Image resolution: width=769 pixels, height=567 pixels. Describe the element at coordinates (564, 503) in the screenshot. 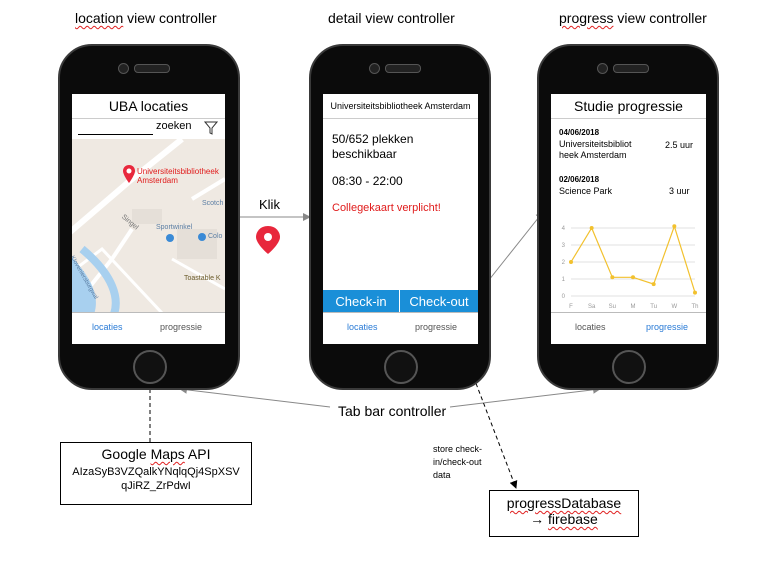

I see `database-name: progressDatabase` at that location.